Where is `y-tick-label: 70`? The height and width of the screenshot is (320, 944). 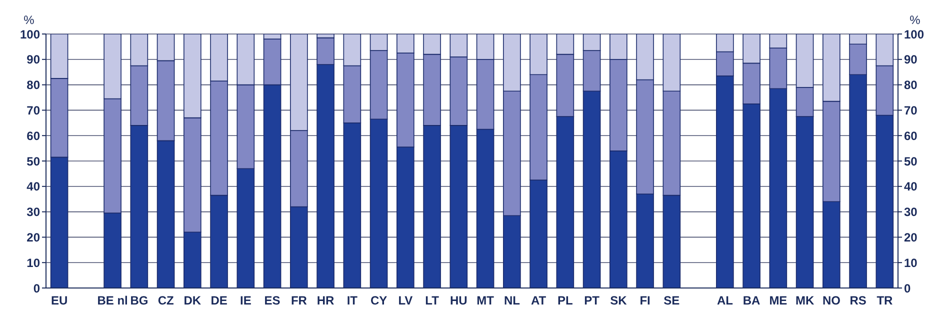
y-tick-label: 70 is located at coordinates (33, 110).